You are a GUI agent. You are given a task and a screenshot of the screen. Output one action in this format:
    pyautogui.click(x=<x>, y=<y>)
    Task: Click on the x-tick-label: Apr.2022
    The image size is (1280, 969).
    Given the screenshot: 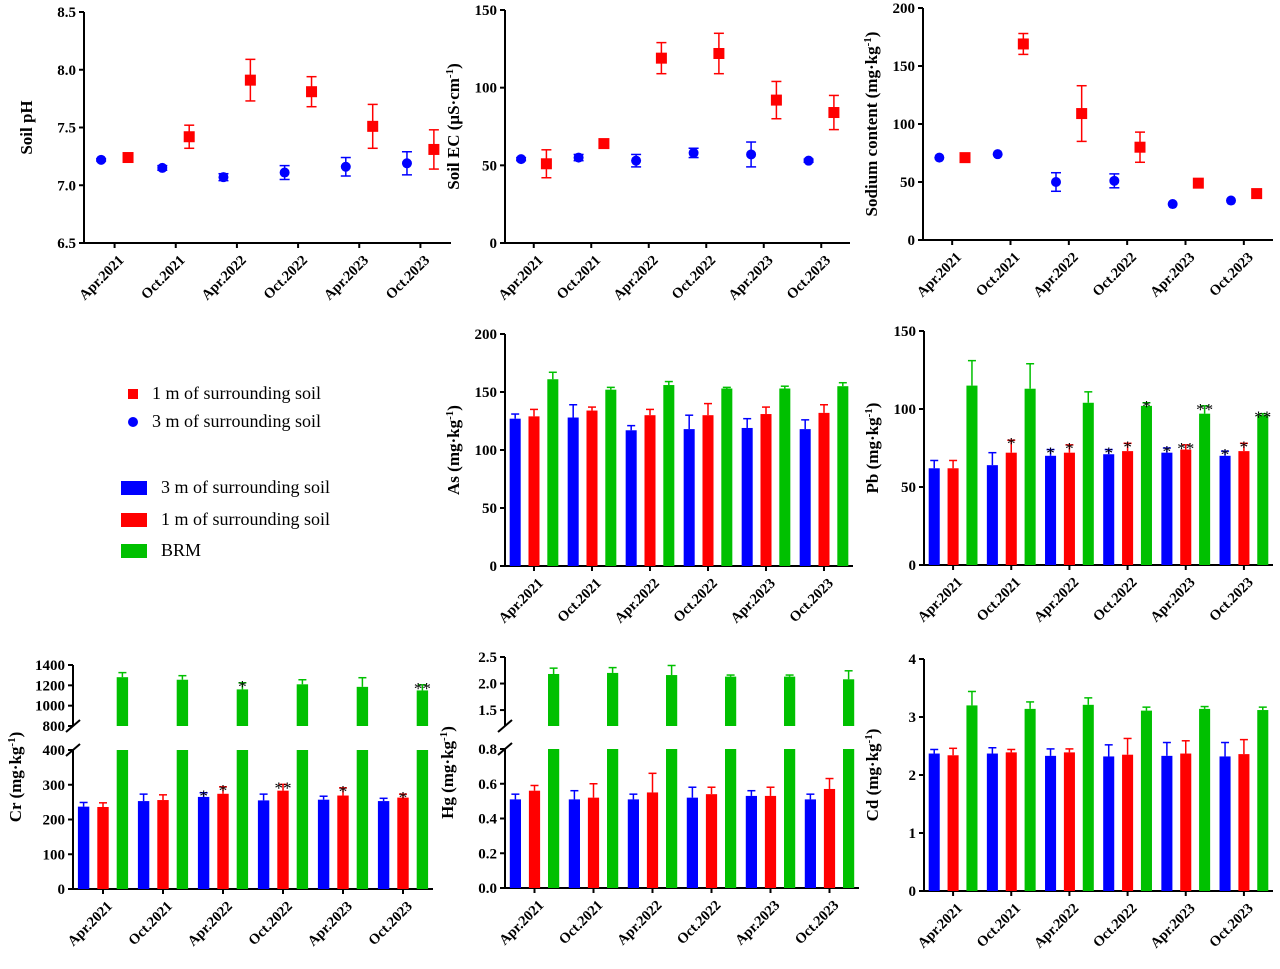 What is the action you would take?
    pyautogui.click(x=635, y=278)
    